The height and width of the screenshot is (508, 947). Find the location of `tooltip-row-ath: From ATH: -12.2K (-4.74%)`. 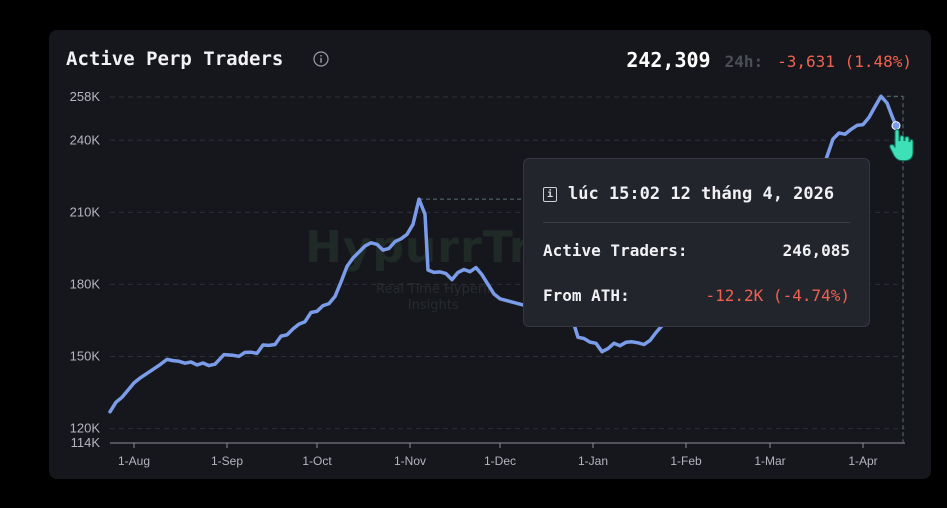

tooltip-row-ath: From ATH: -12.2K (-4.74%) is located at coordinates (696, 295).